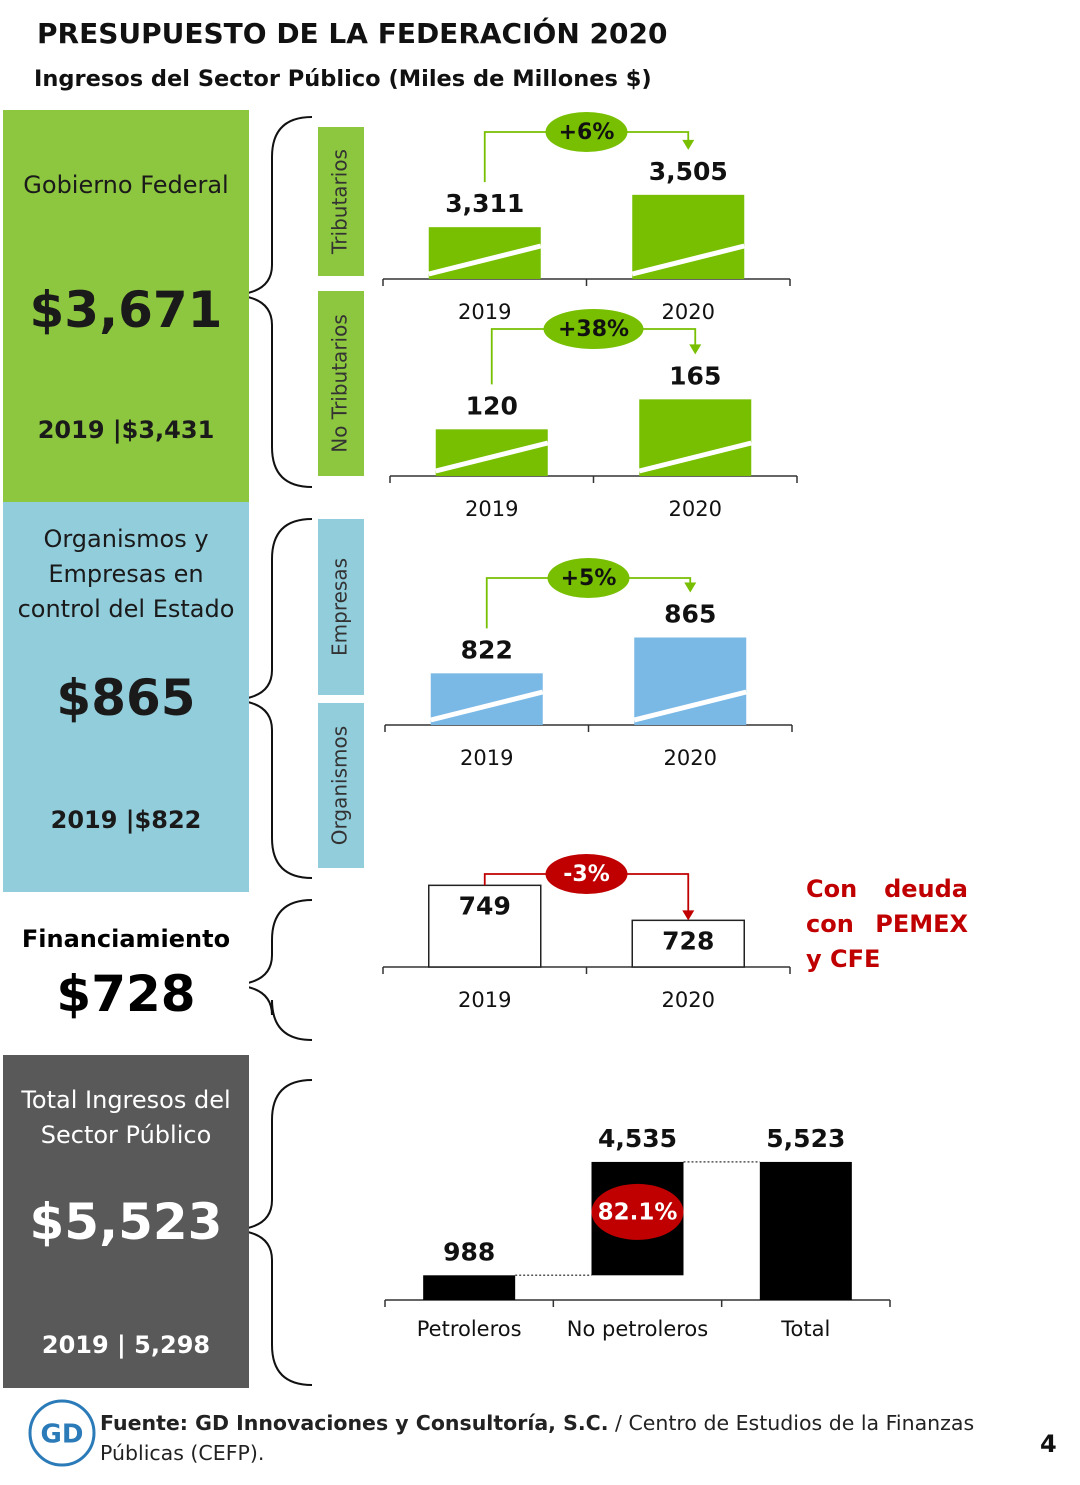 The height and width of the screenshot is (1485, 1080). What do you see at coordinates (485, 905) in the screenshot?
I see `value-label: 749` at bounding box center [485, 905].